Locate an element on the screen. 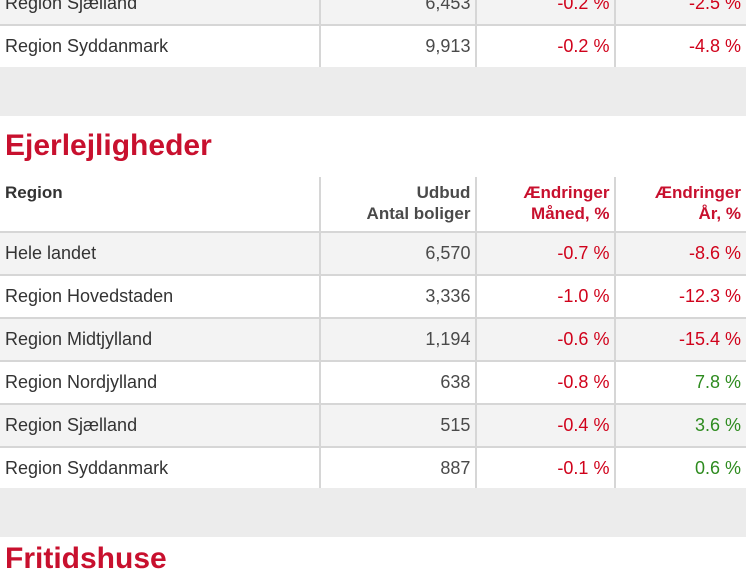 The image size is (746, 577). udbud-cell: 638 is located at coordinates (399, 383).